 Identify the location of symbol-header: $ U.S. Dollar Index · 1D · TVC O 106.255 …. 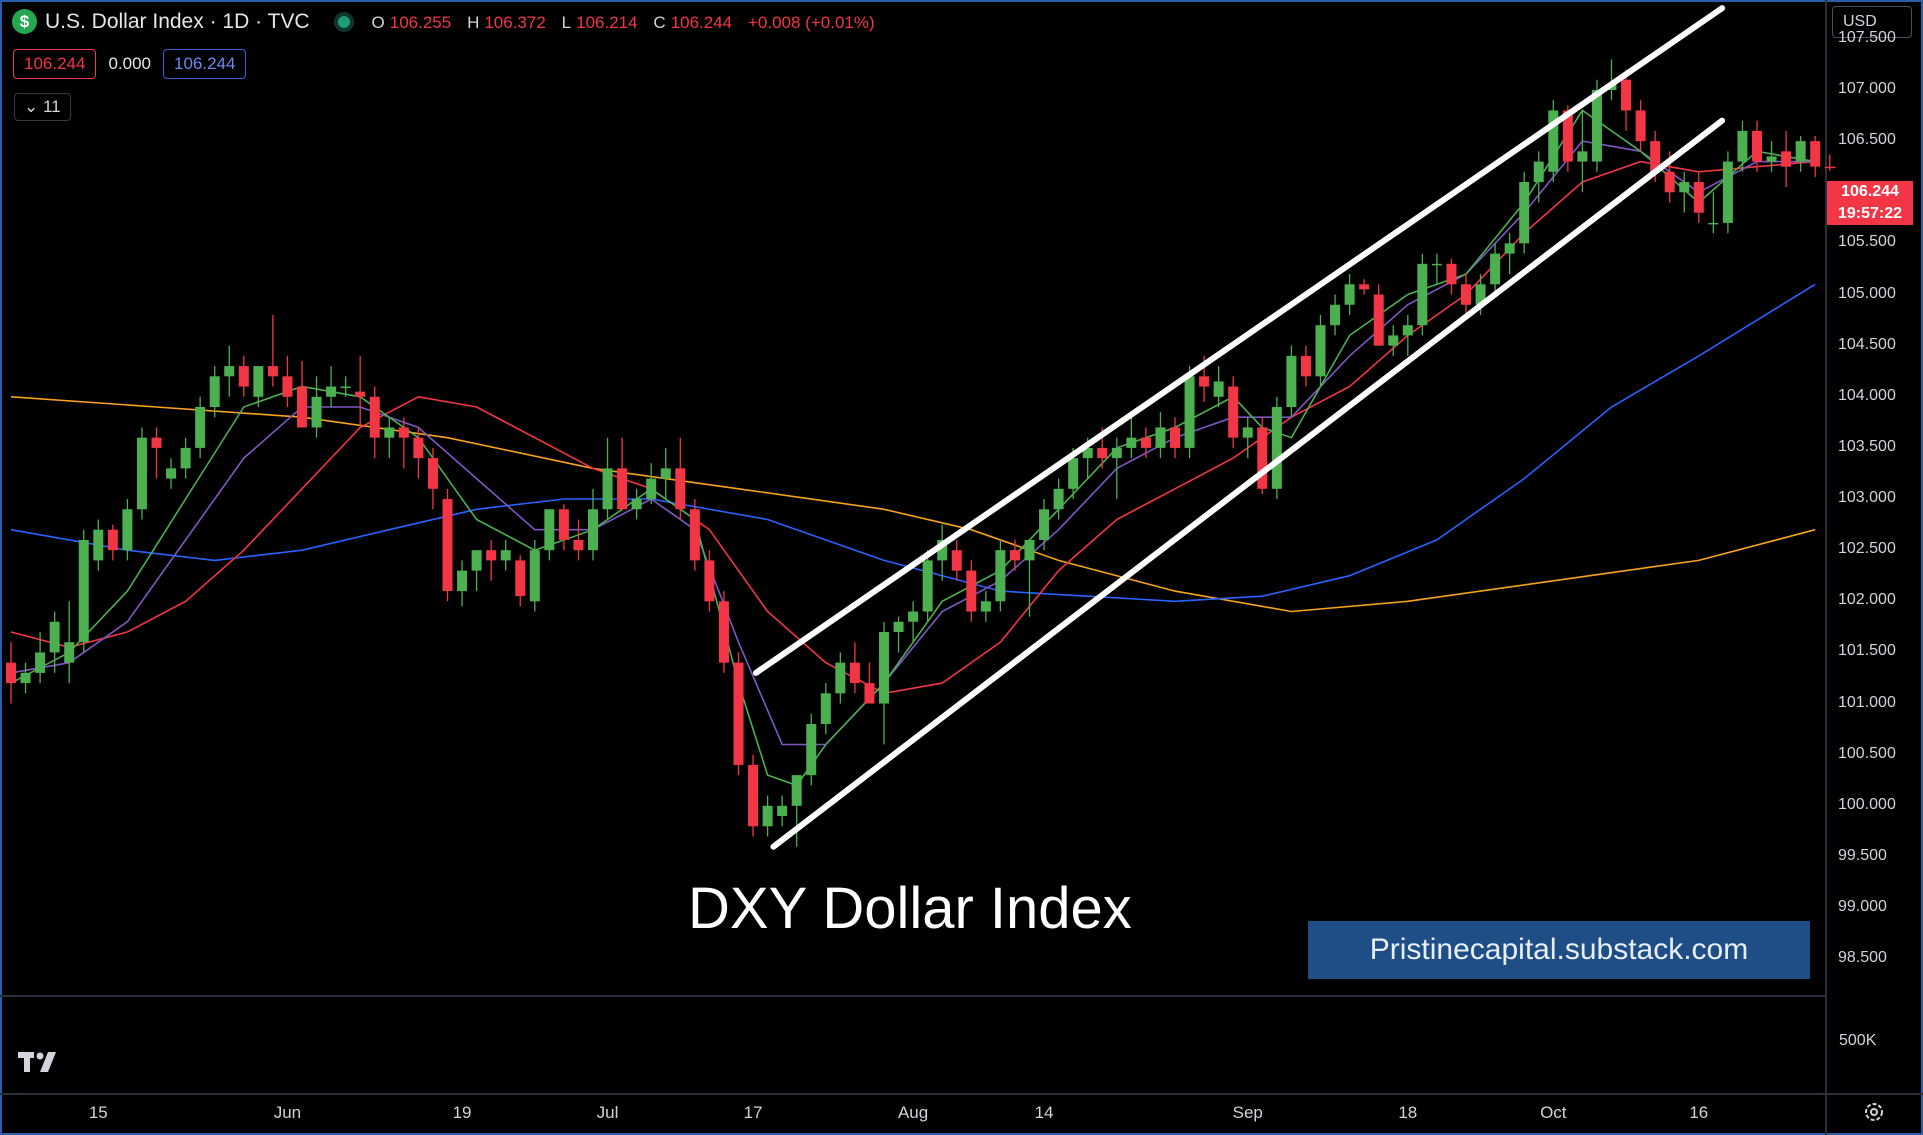
(448, 21).